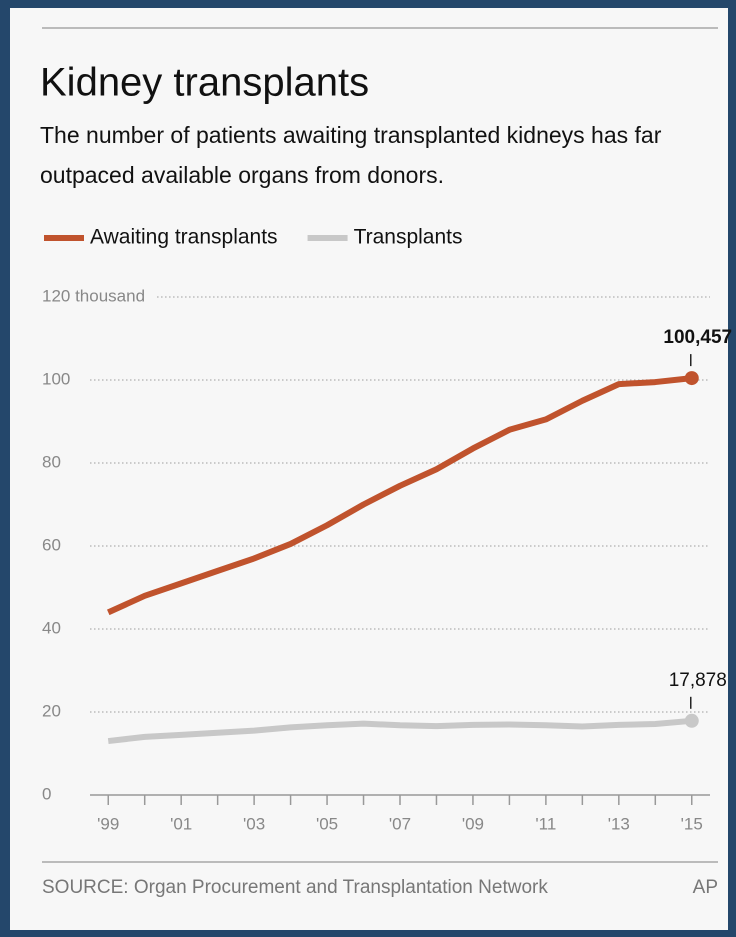 The height and width of the screenshot is (937, 736). What do you see at coordinates (93, 295) in the screenshot?
I see `y-tick-label: 120 thousand` at bounding box center [93, 295].